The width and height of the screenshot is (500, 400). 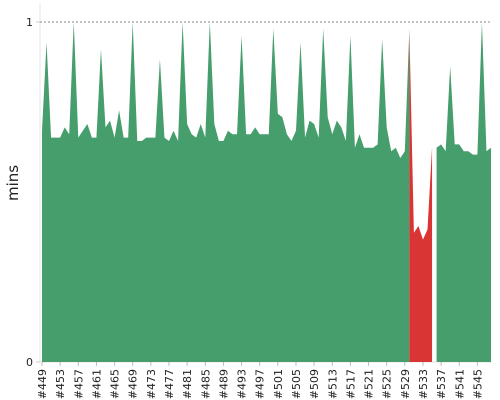 I want to click on x-tick-label: #541, so click(x=459, y=384).